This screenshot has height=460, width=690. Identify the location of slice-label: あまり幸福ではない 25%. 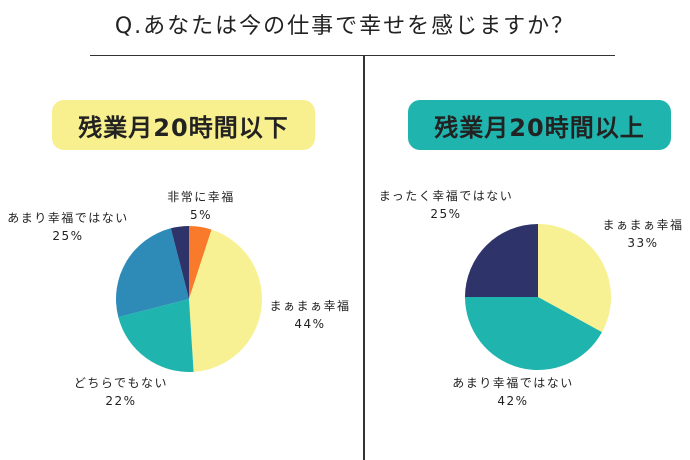
(68, 227).